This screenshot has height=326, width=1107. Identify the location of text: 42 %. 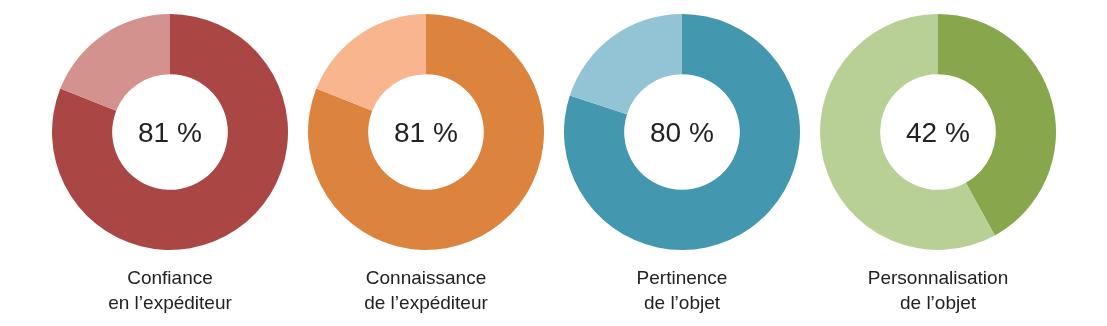
(938, 132).